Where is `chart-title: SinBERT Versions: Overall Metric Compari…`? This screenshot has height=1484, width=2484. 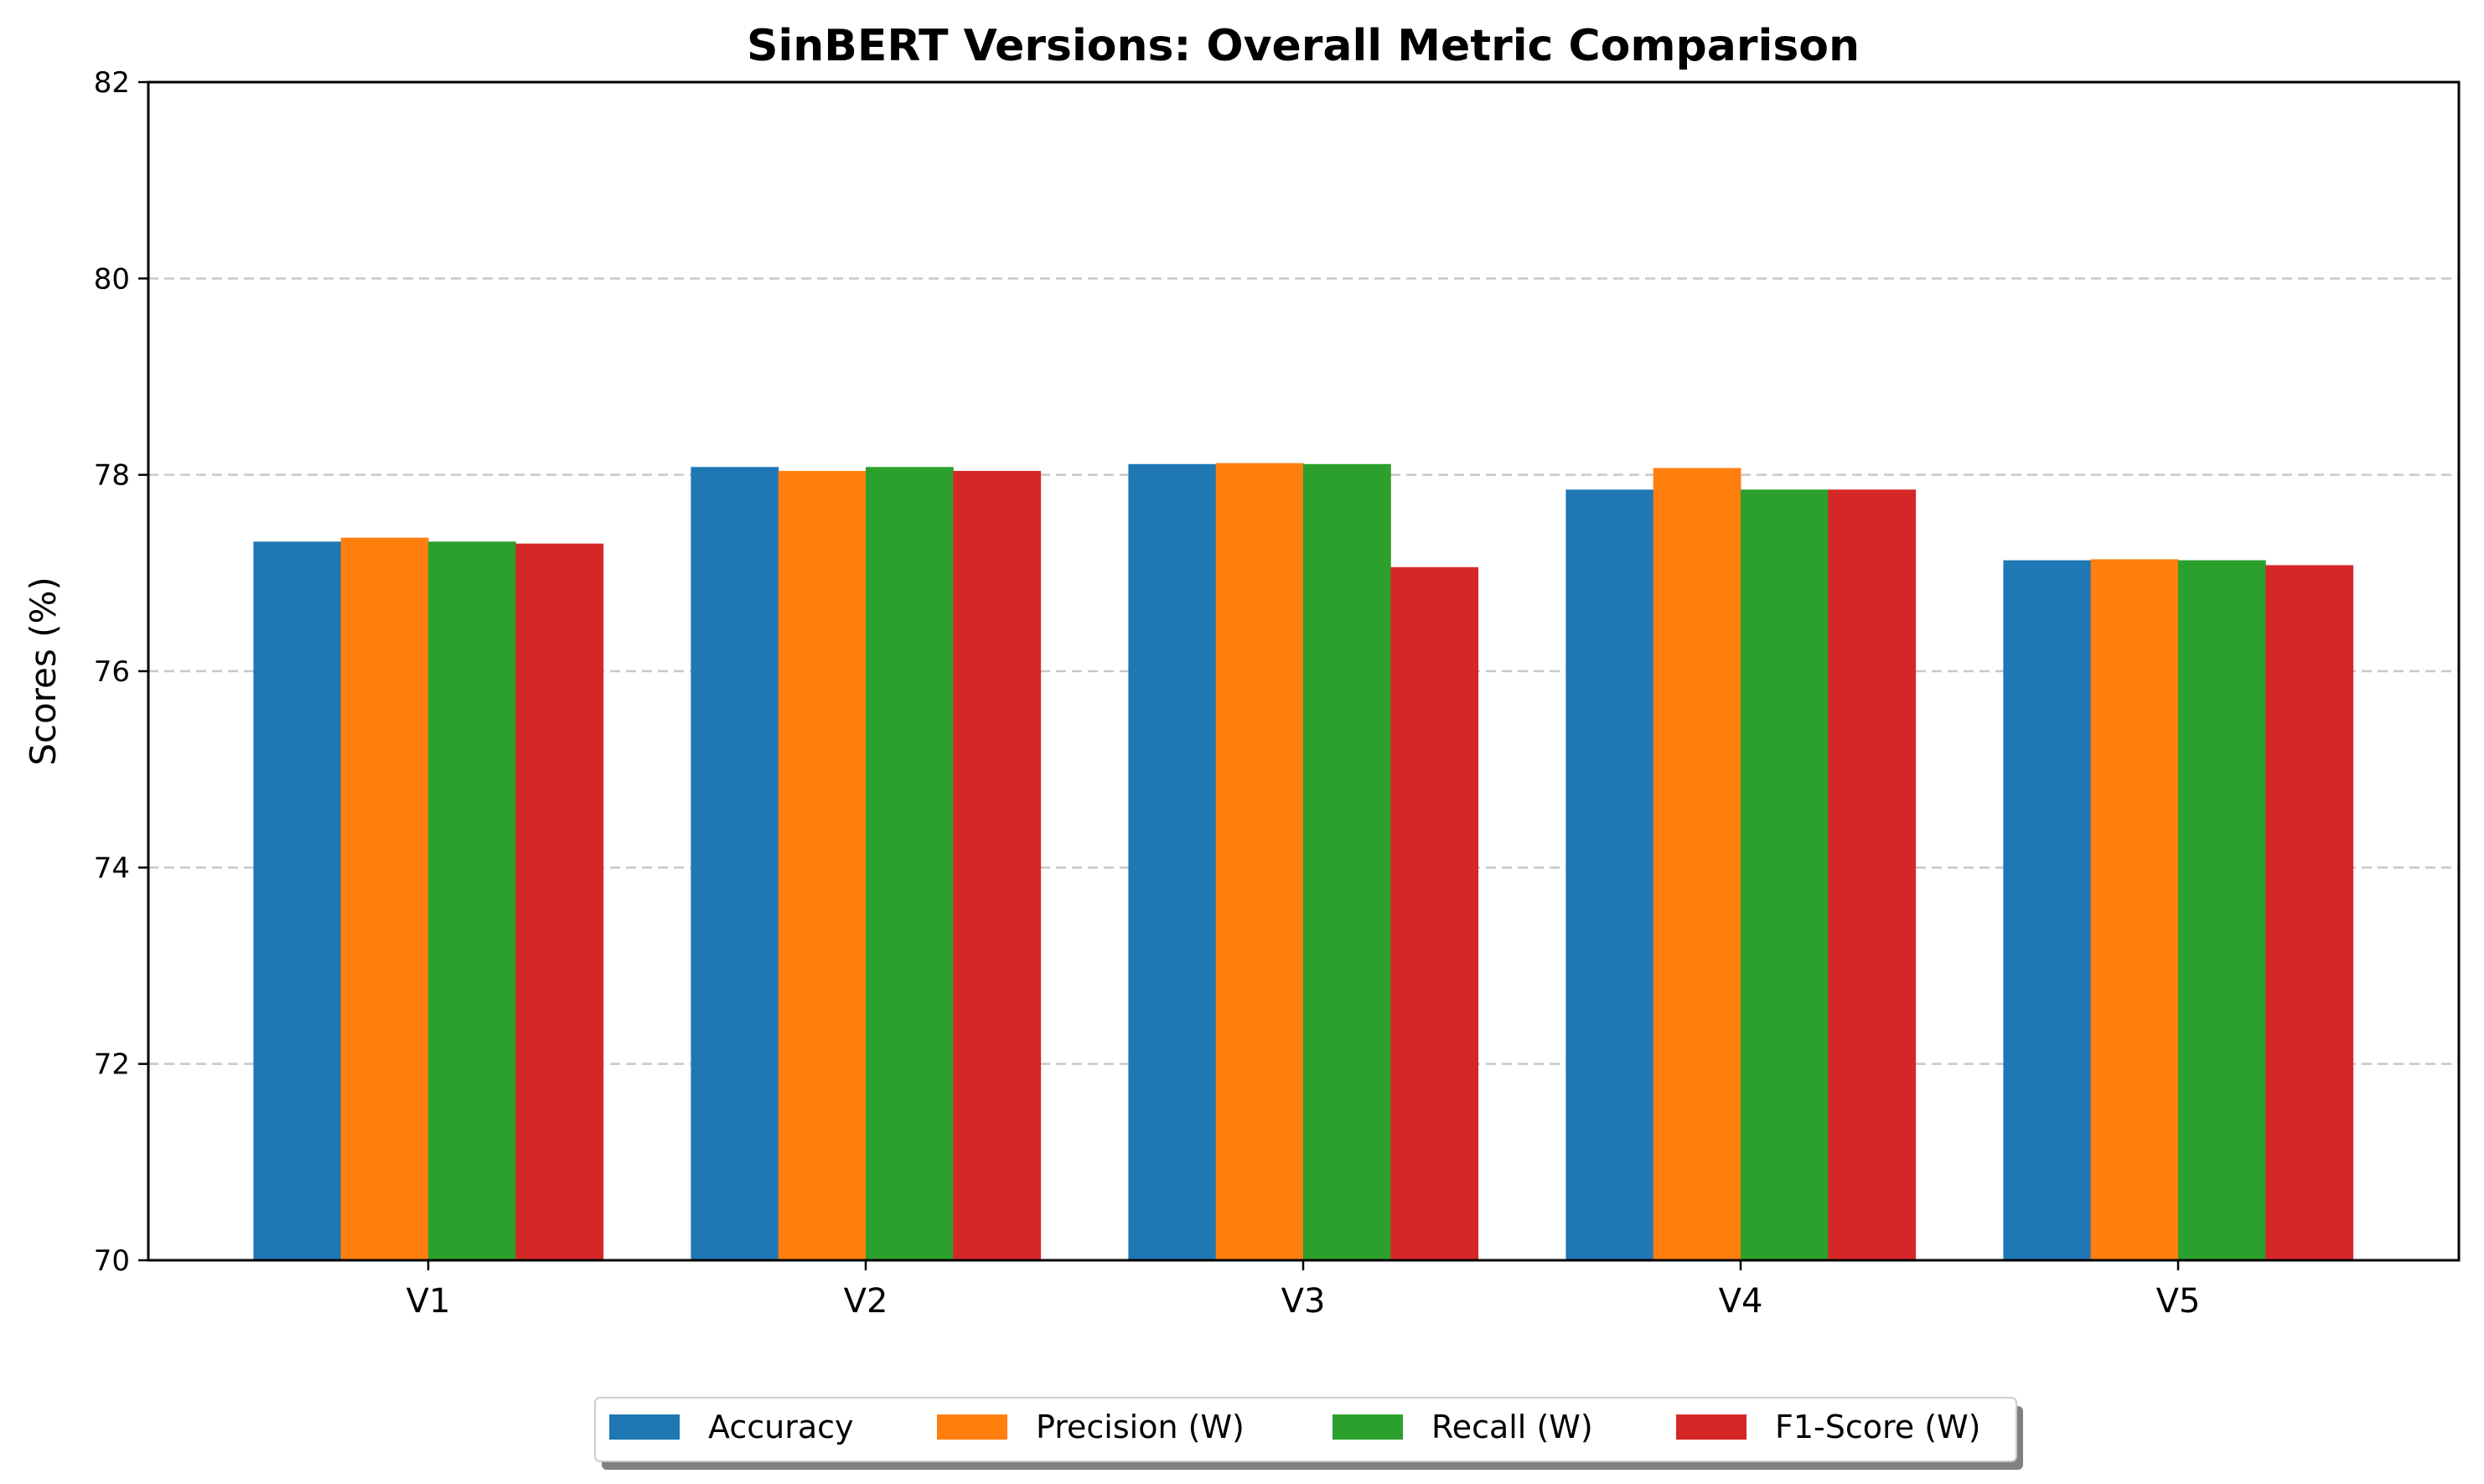
chart-title: SinBERT Versions: Overall Metric Compari… is located at coordinates (1303, 46).